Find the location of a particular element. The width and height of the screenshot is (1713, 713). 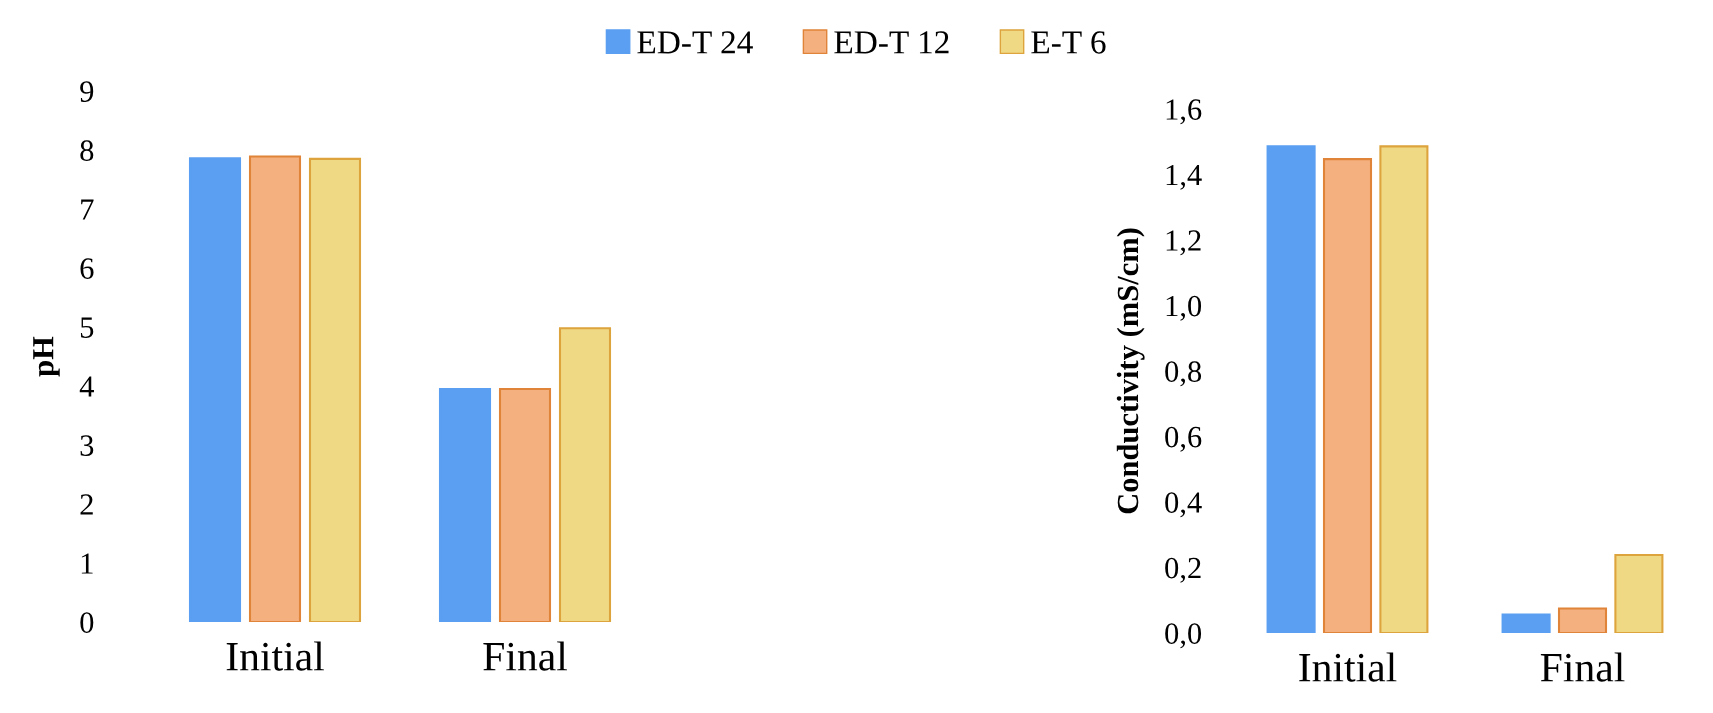

legend-label: E-T 6 is located at coordinates (1068, 42).